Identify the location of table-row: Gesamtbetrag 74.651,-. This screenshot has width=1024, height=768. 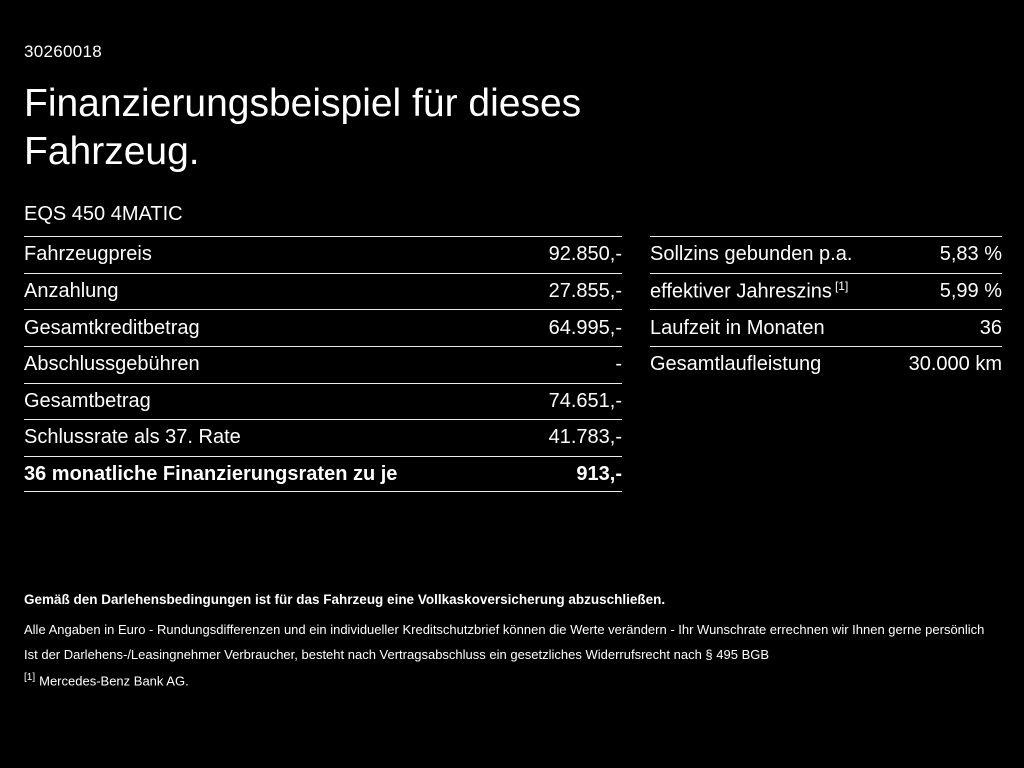
(323, 401).